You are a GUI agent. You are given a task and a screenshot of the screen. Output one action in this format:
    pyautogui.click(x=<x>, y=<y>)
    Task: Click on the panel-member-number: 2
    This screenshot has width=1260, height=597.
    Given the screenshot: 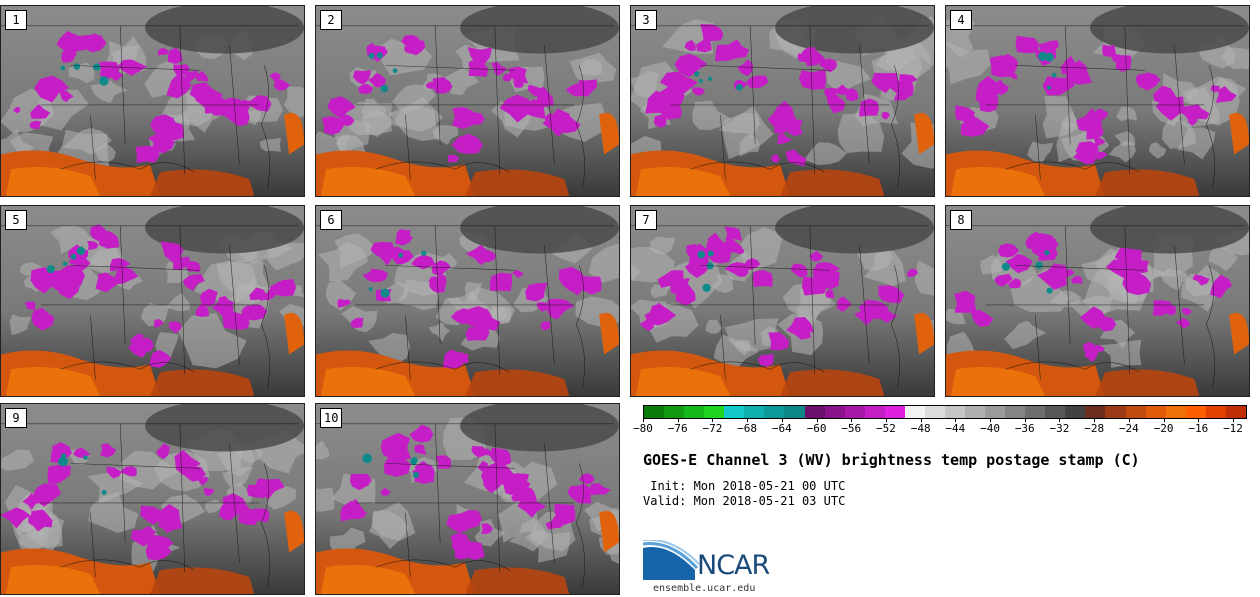 What is the action you would take?
    pyautogui.click(x=331, y=20)
    